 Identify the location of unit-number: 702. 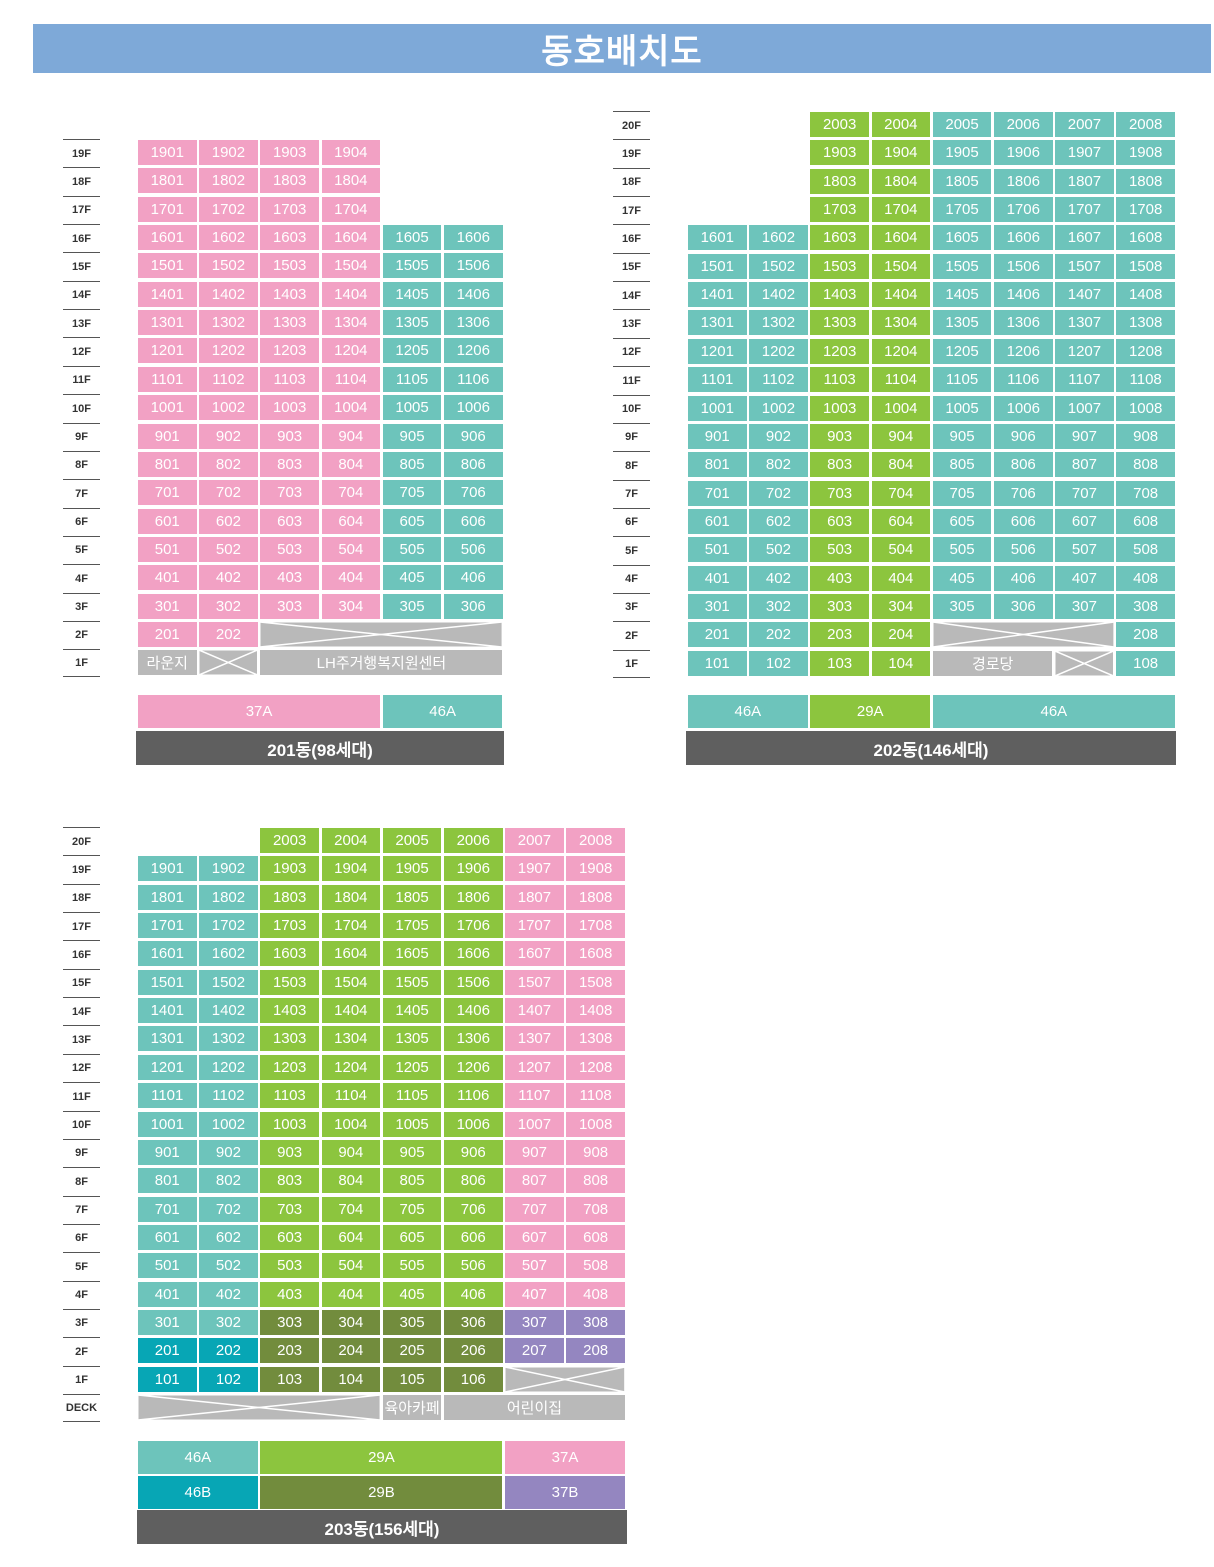
(778, 493).